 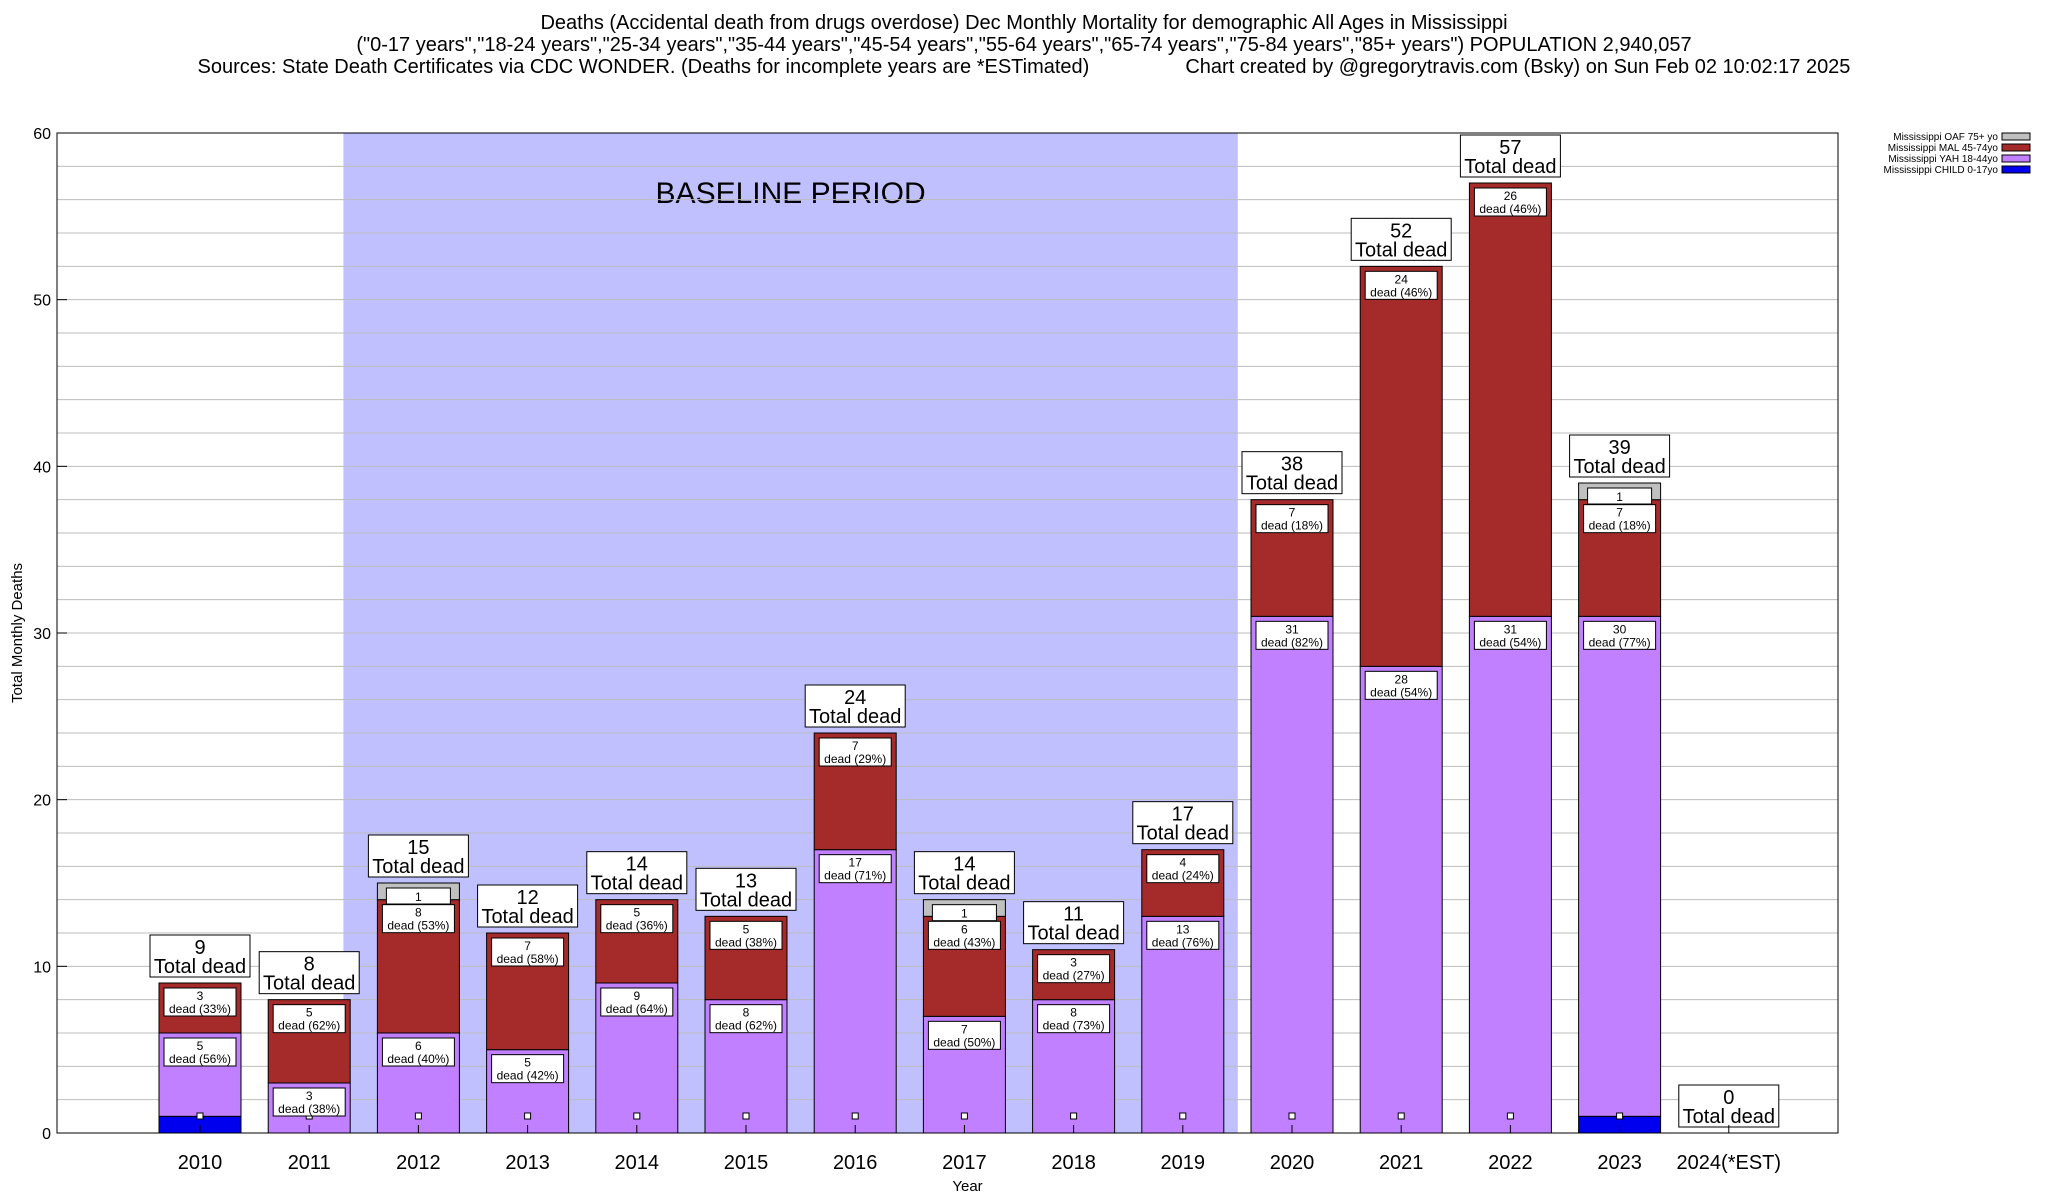 What do you see at coordinates (527, 898) in the screenshot?
I see `total-value-label: 12` at bounding box center [527, 898].